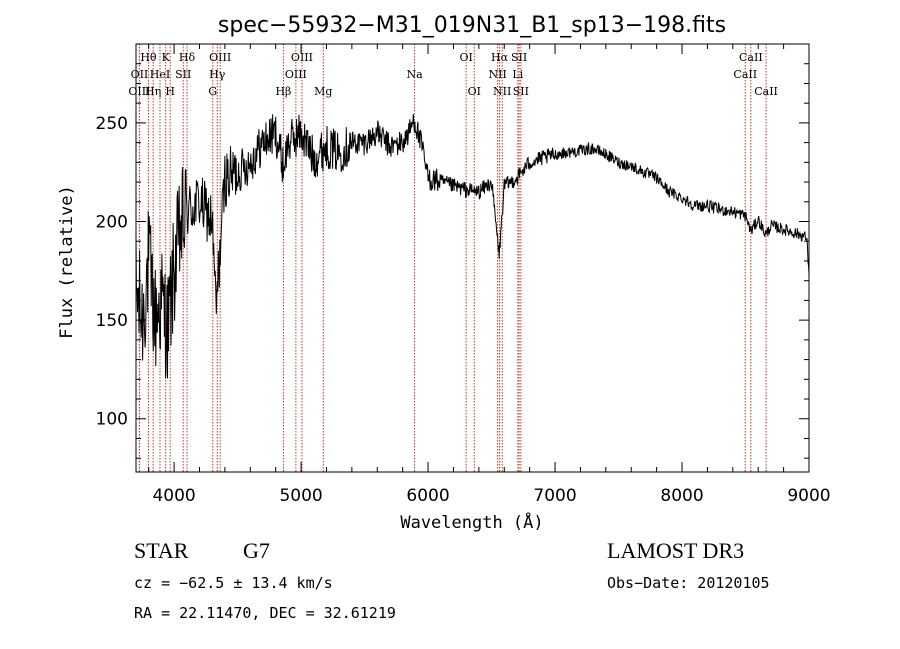 The width and height of the screenshot is (900, 649). Describe the element at coordinates (160, 74) in the screenshot. I see `spectral-line-label: HeI` at that location.